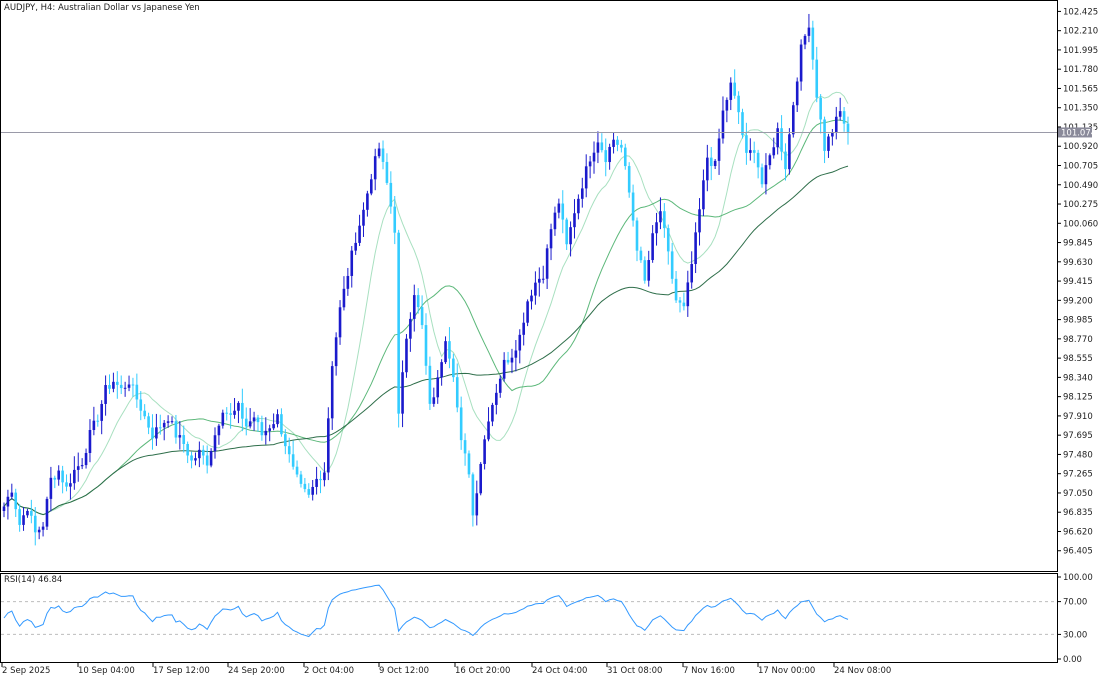 Image resolution: width=1100 pixels, height=677 pixels. Describe the element at coordinates (26, 671) in the screenshot. I see `time-tick-label: 2 Sep 2025` at that location.